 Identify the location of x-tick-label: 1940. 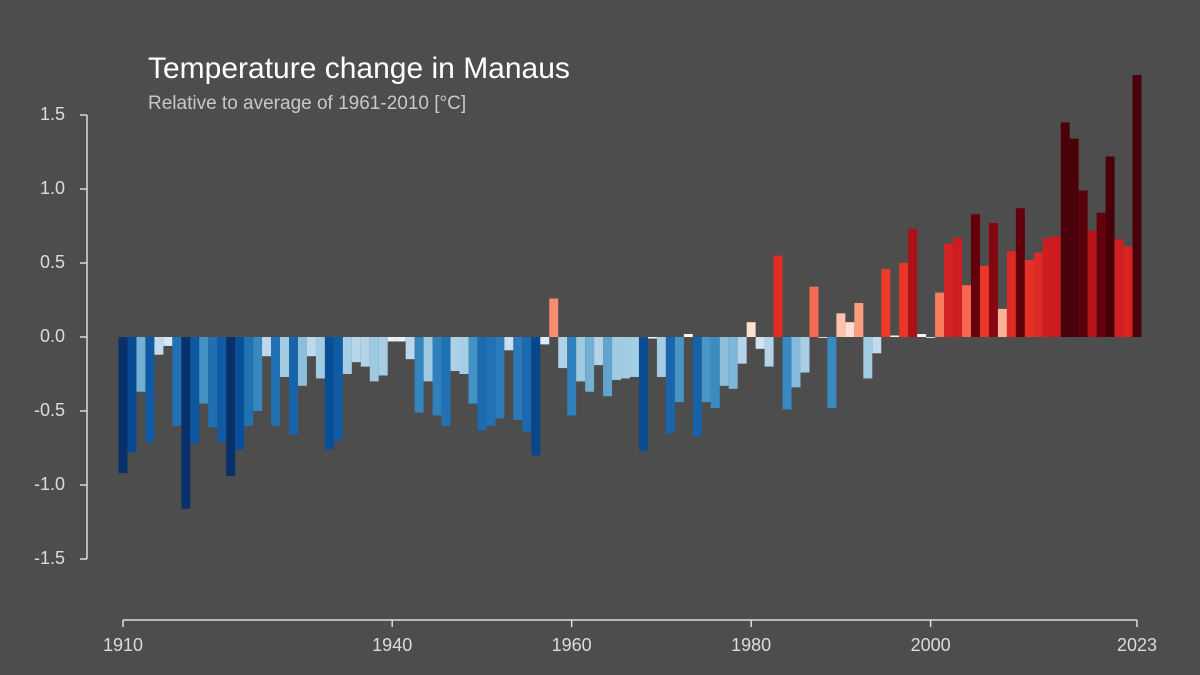
(392, 645).